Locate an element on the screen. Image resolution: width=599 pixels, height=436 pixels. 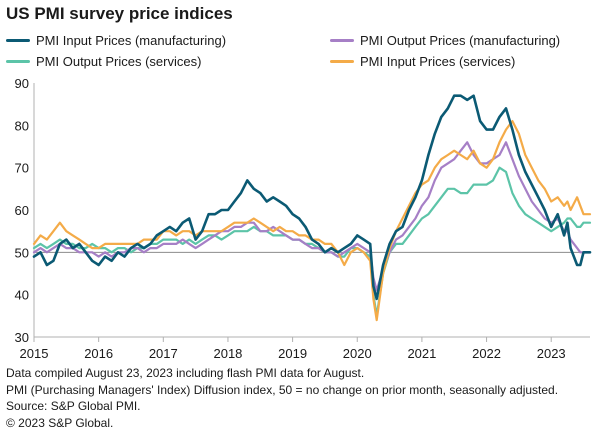
legend-item: PMI Output Prices (manufacturing) is located at coordinates (445, 40).